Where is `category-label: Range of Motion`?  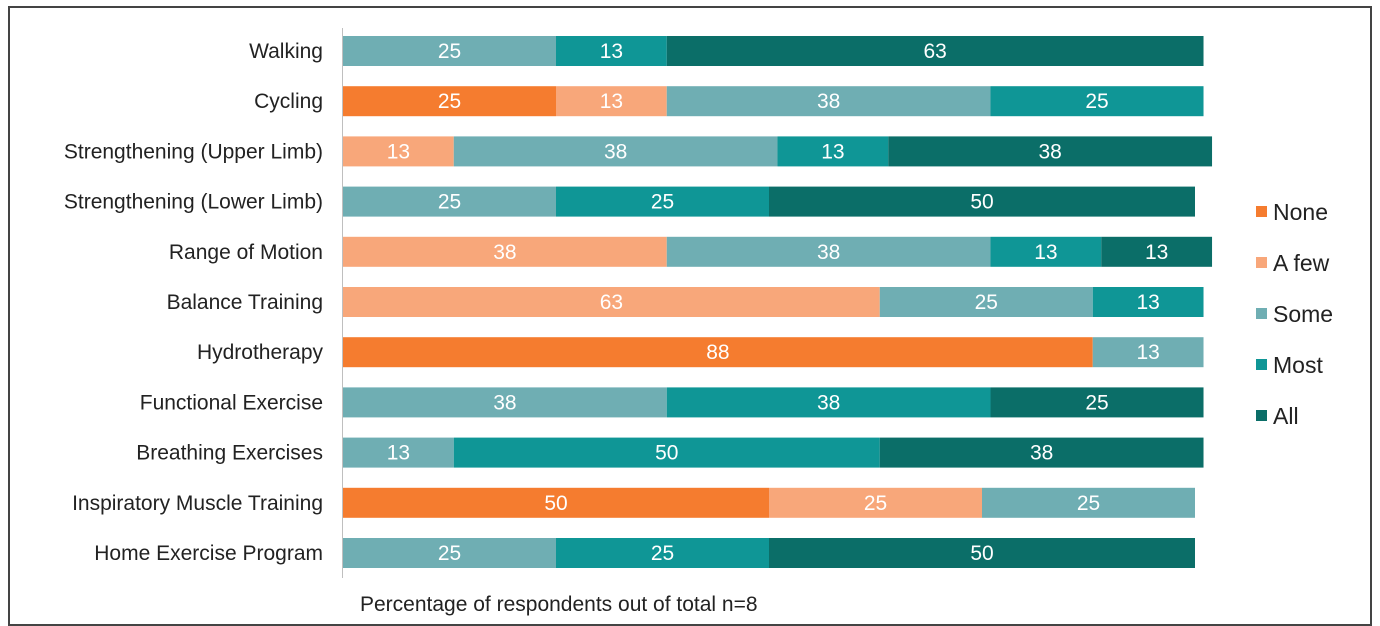 category-label: Range of Motion is located at coordinates (246, 252).